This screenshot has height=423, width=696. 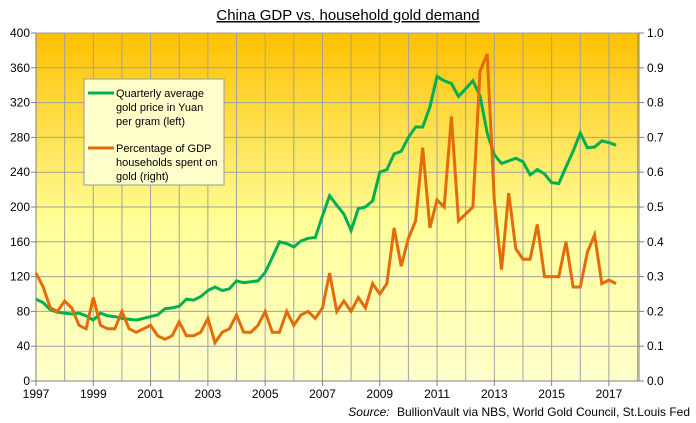 I want to click on y-right-tick-label: 0.0, so click(x=655, y=381).